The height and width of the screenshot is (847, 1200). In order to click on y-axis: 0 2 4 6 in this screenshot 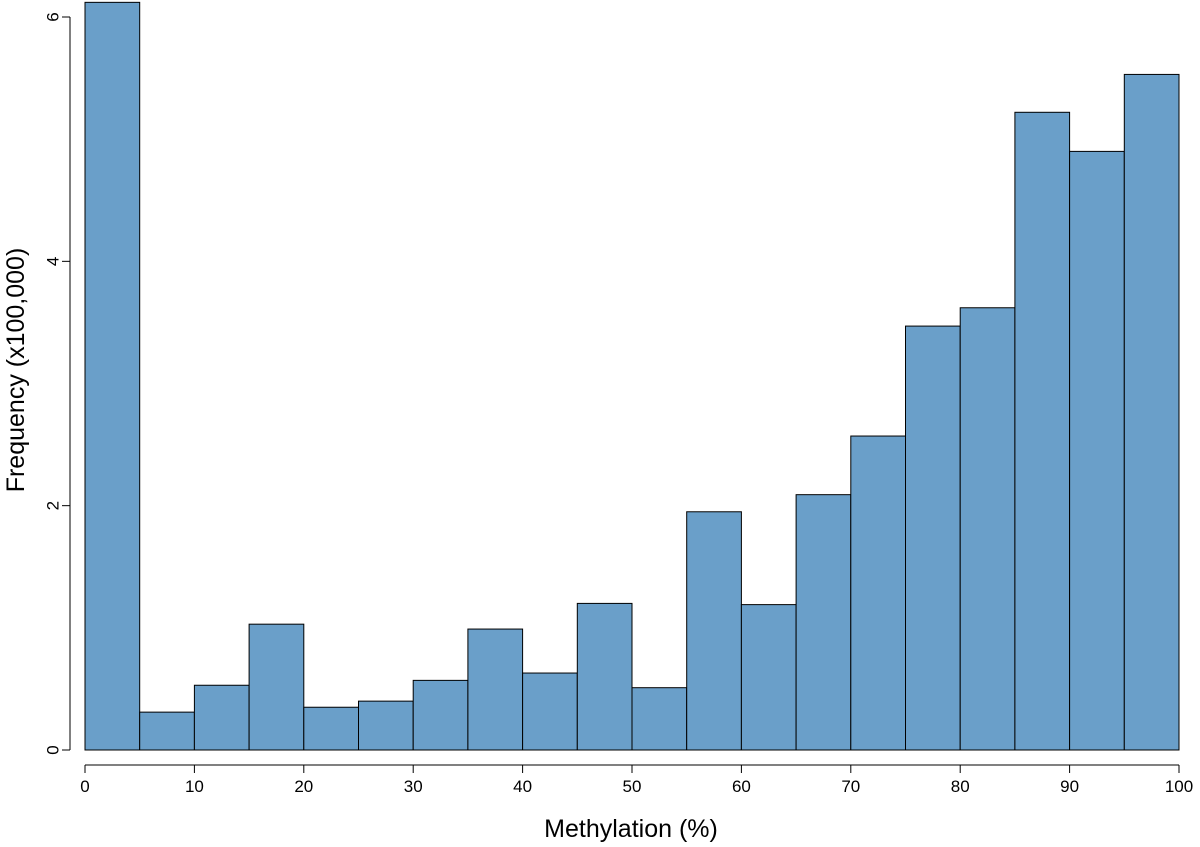, I will do `click(57, 383)`.